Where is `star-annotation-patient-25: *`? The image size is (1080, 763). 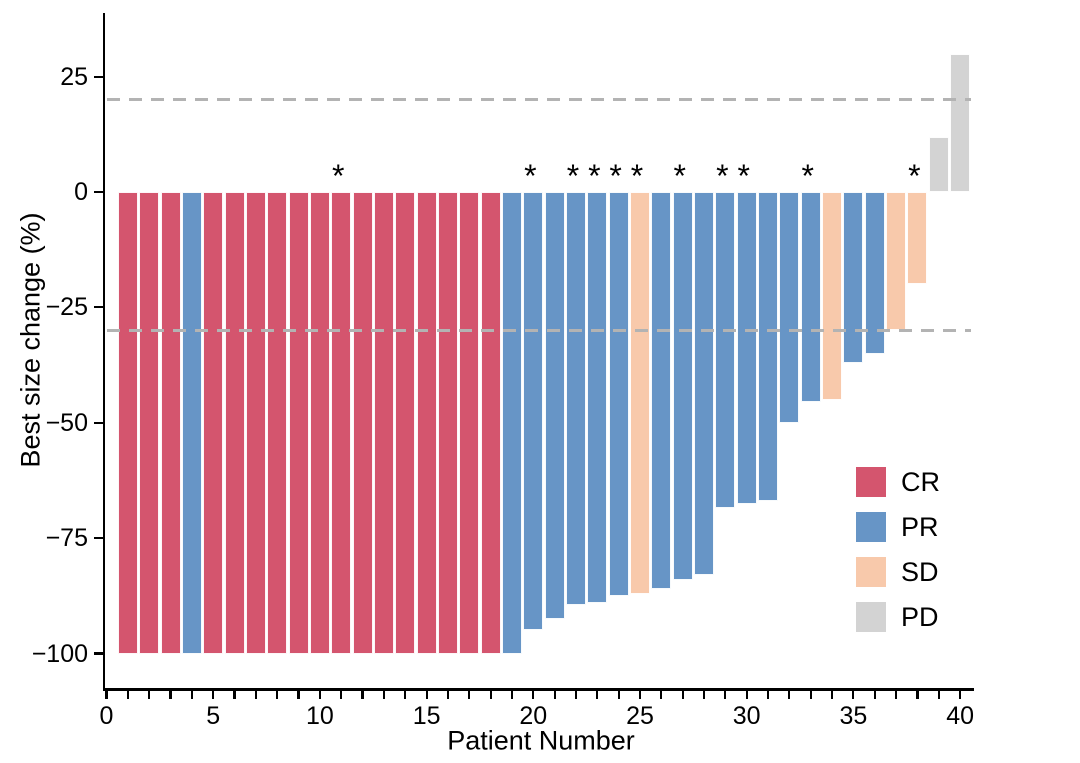
star-annotation-patient-25: * is located at coordinates (637, 176).